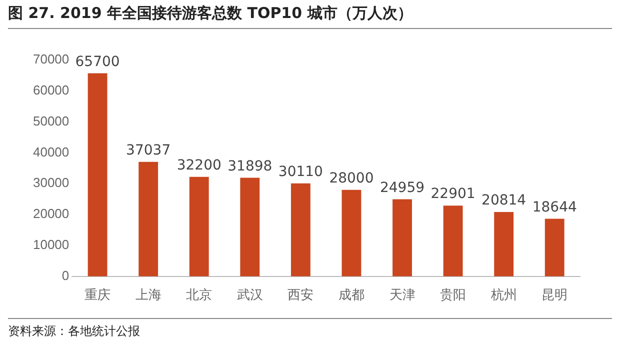 This screenshot has width=620, height=349. I want to click on x-tick-label: 北京, so click(199, 294).